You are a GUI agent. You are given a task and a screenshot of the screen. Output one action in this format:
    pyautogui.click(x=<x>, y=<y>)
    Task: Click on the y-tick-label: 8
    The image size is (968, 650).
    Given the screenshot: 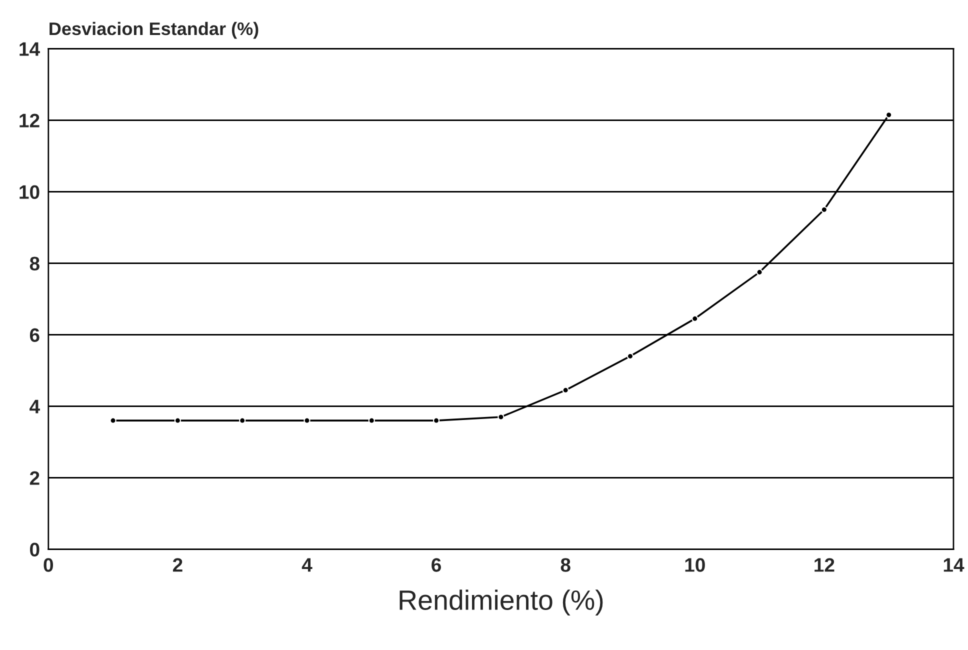 What is the action you would take?
    pyautogui.click(x=35, y=263)
    